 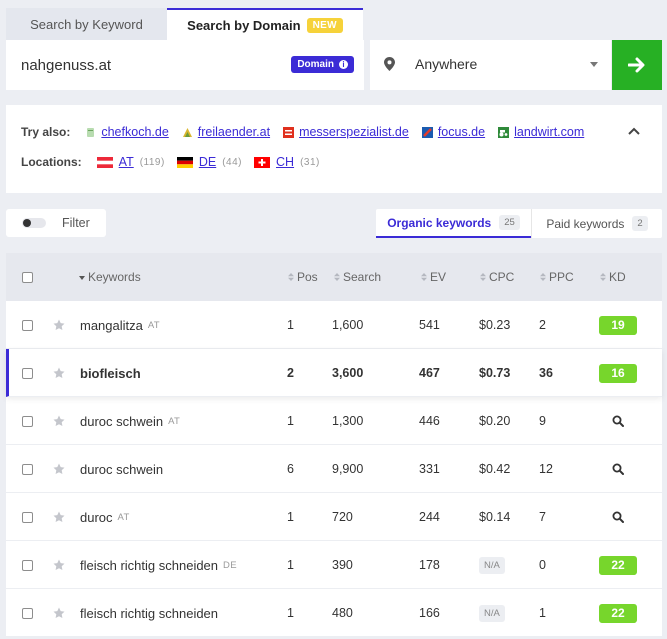 What do you see at coordinates (130, 421) in the screenshot?
I see `keyword-cell: duroc schwein AT` at bounding box center [130, 421].